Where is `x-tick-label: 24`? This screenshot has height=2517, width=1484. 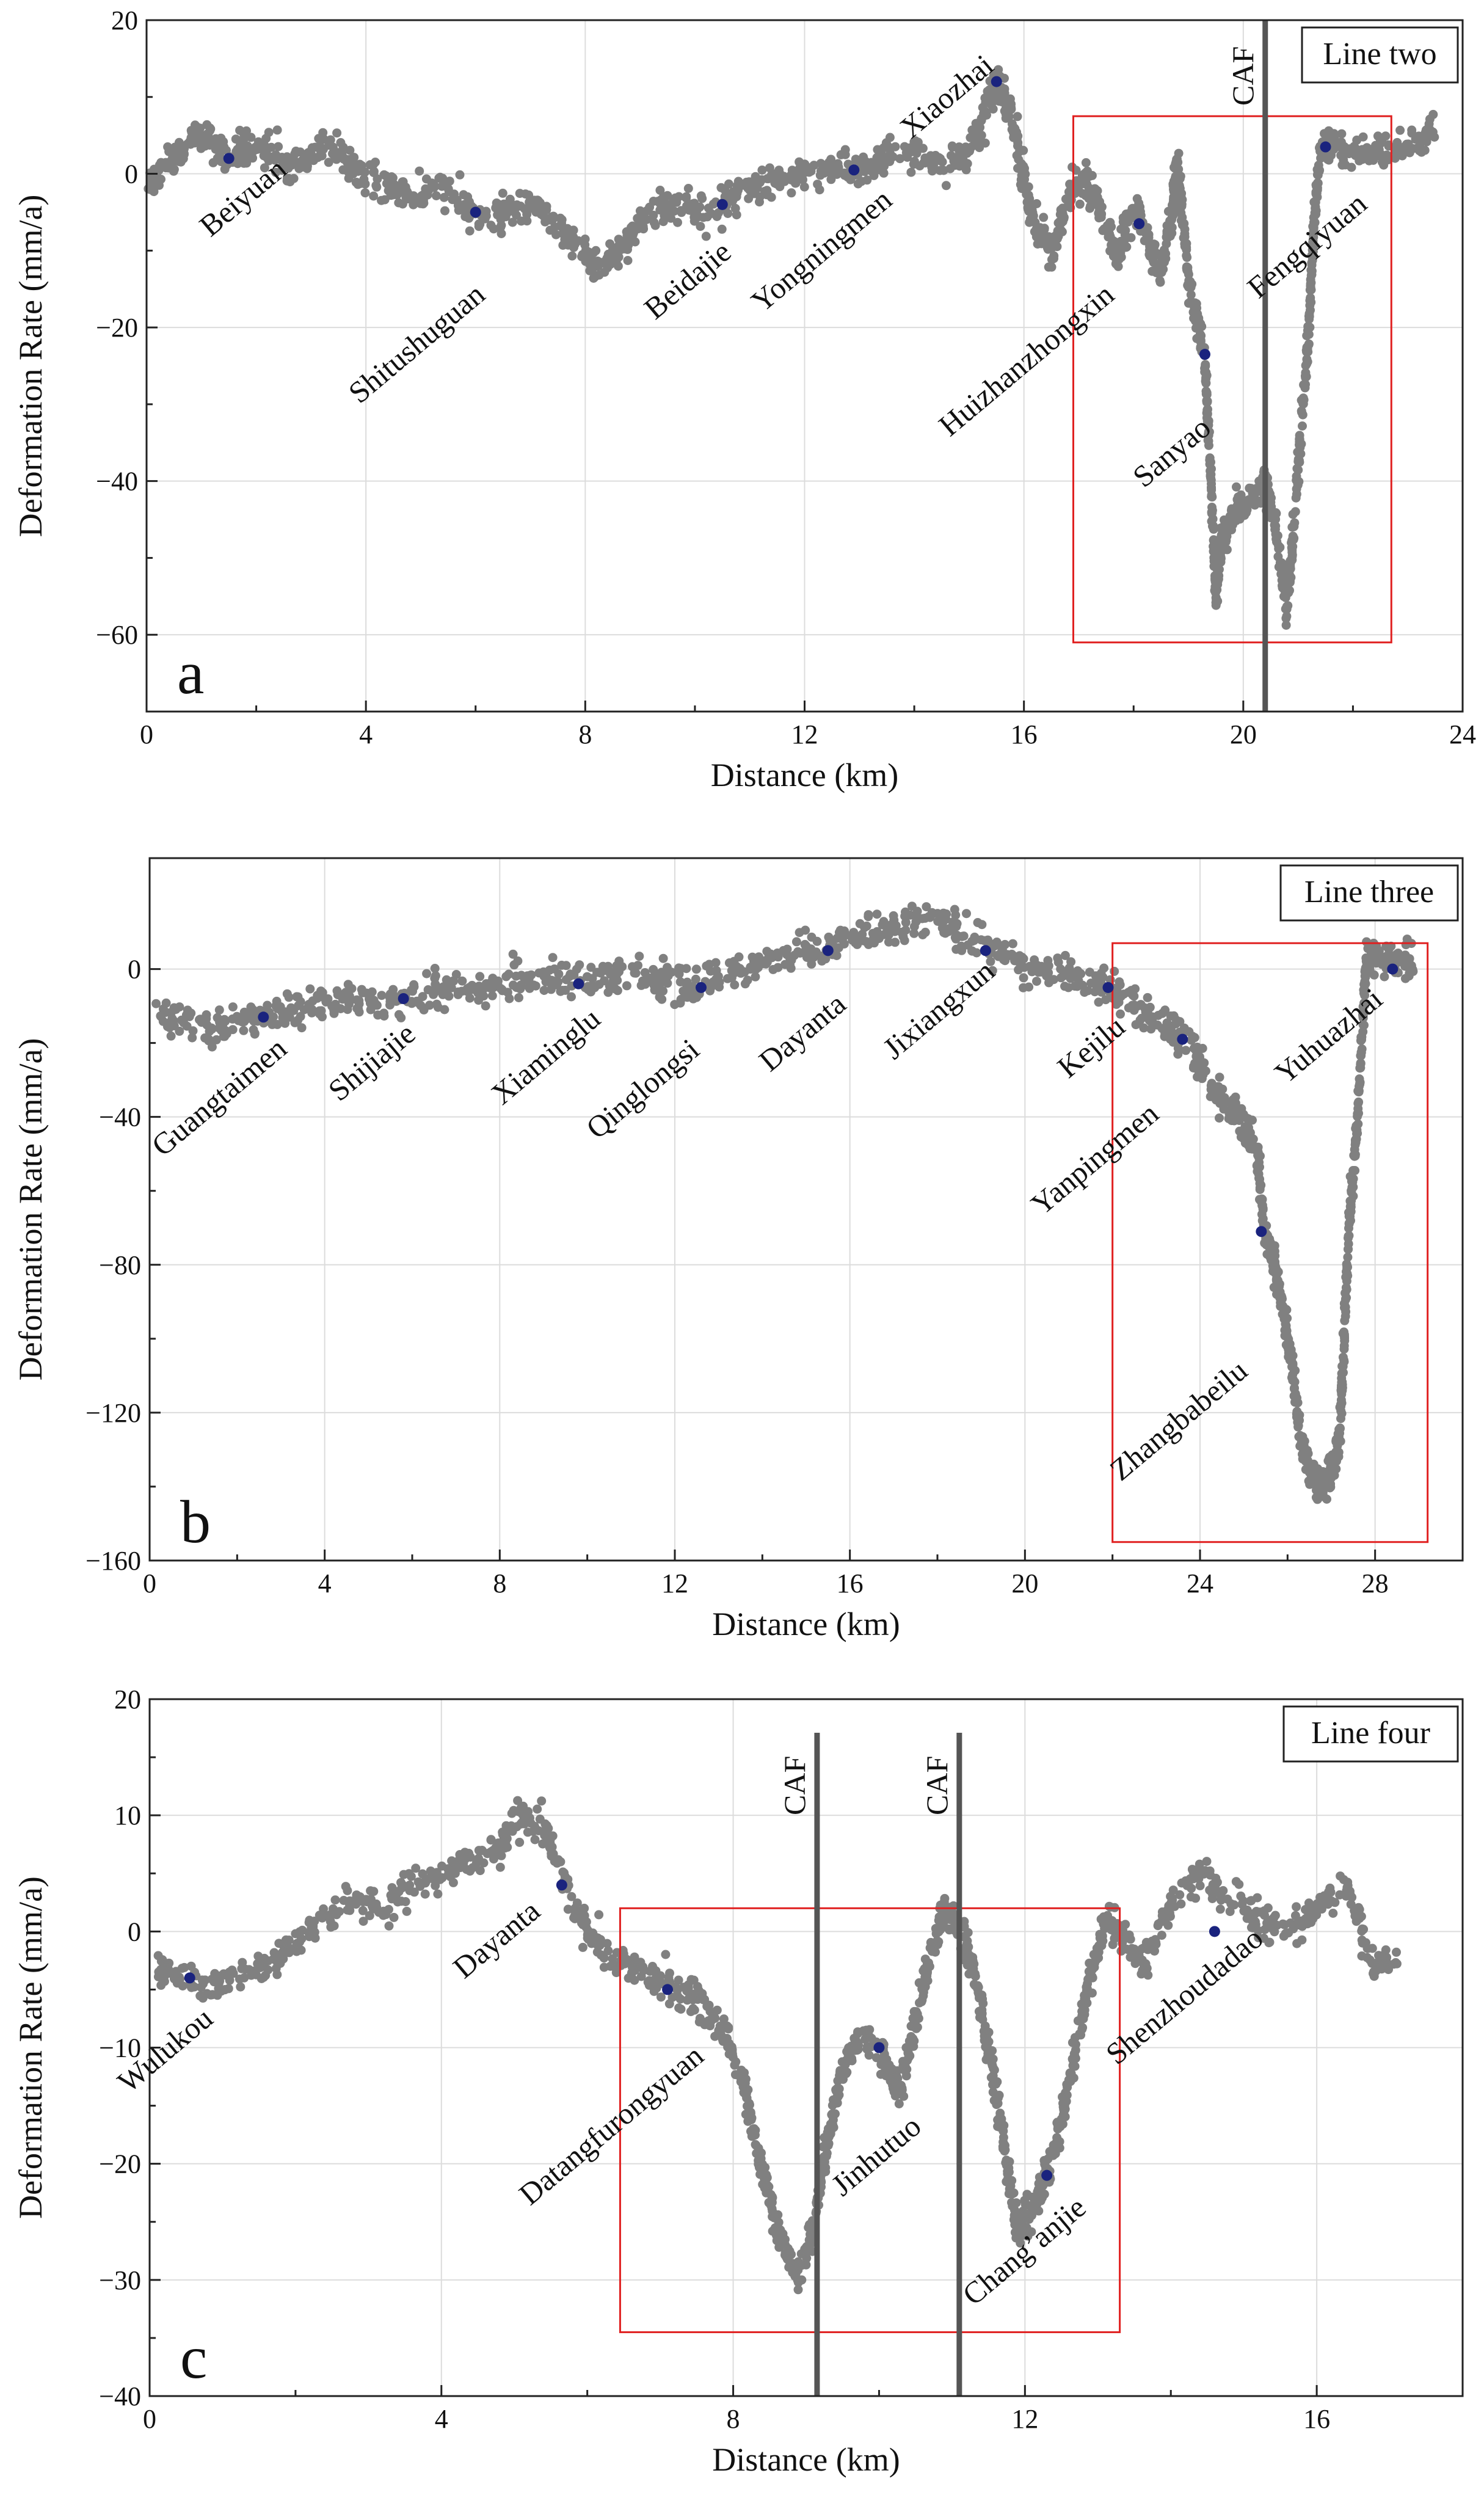 x-tick-label: 24 is located at coordinates (1462, 734).